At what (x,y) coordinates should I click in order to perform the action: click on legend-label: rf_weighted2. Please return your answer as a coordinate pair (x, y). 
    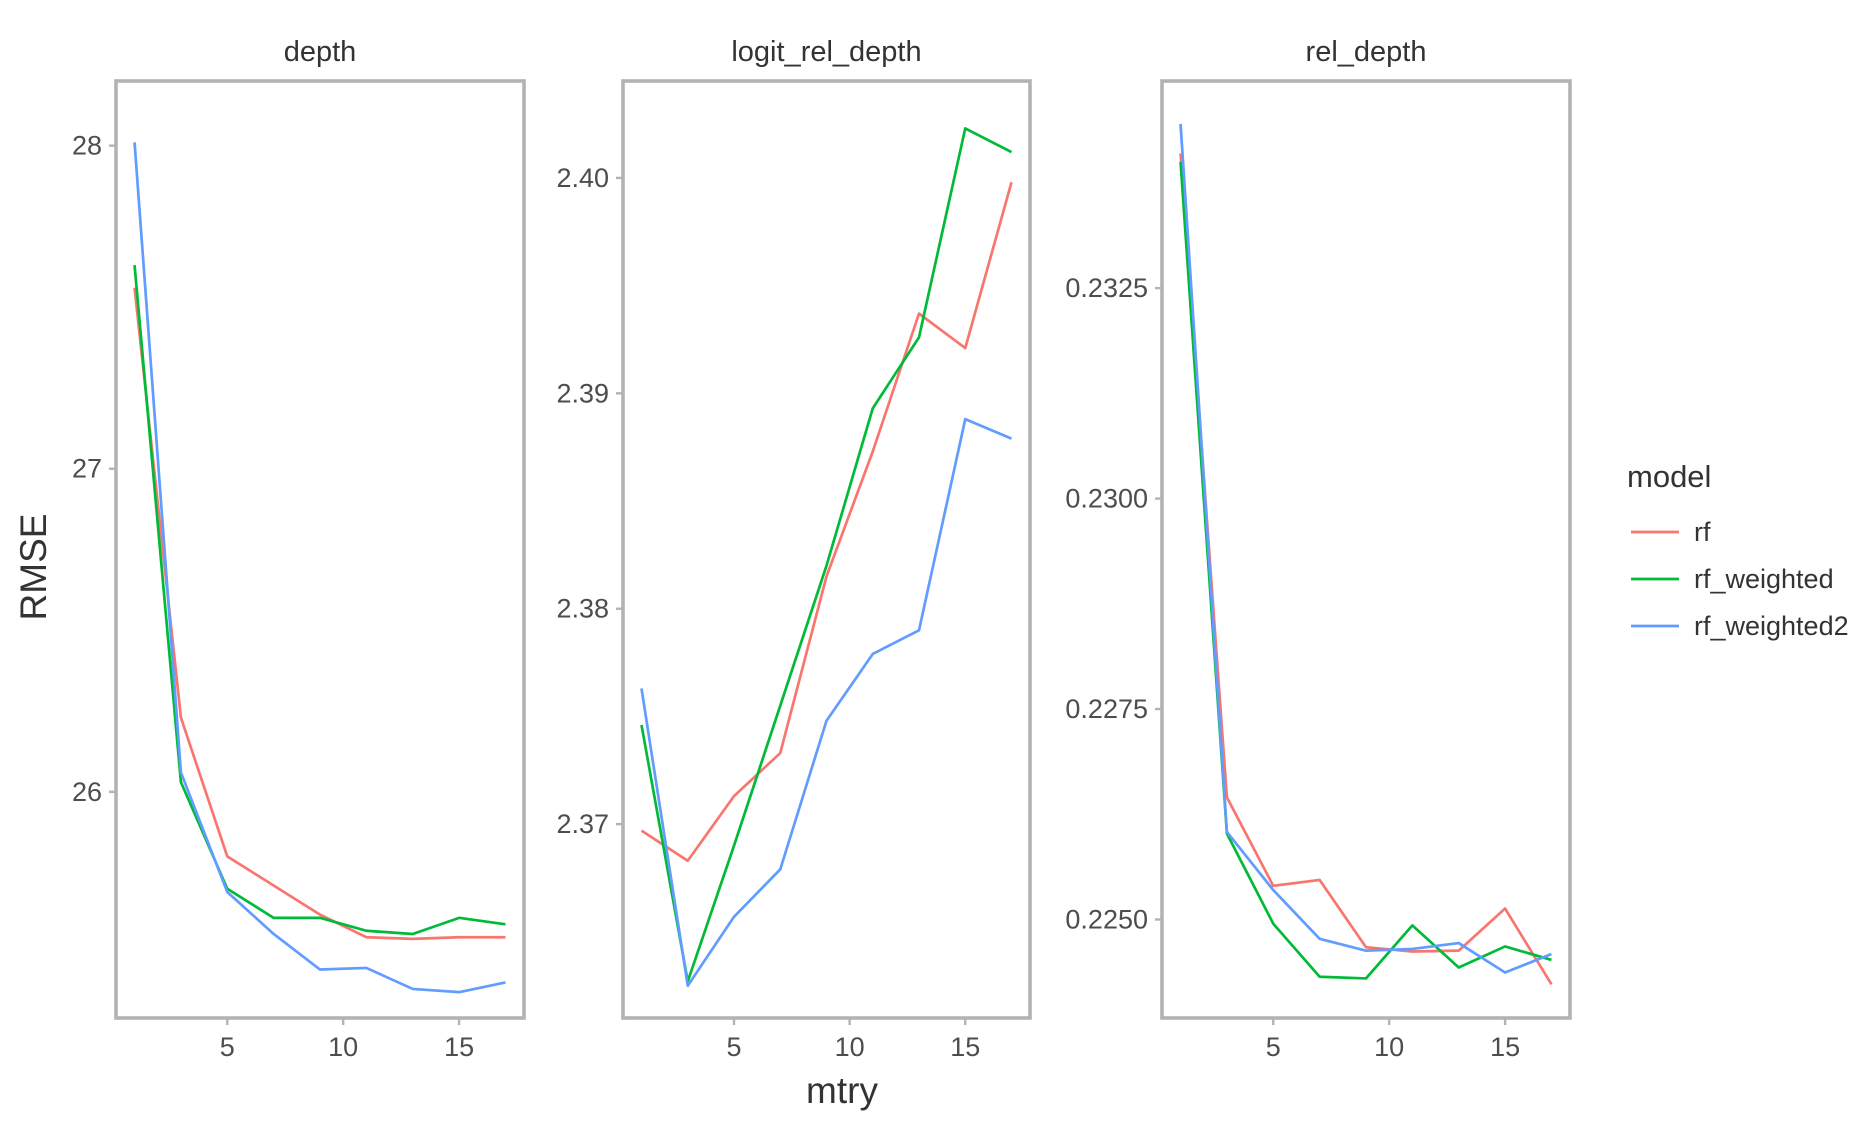
    Looking at the image, I should click on (1771, 626).